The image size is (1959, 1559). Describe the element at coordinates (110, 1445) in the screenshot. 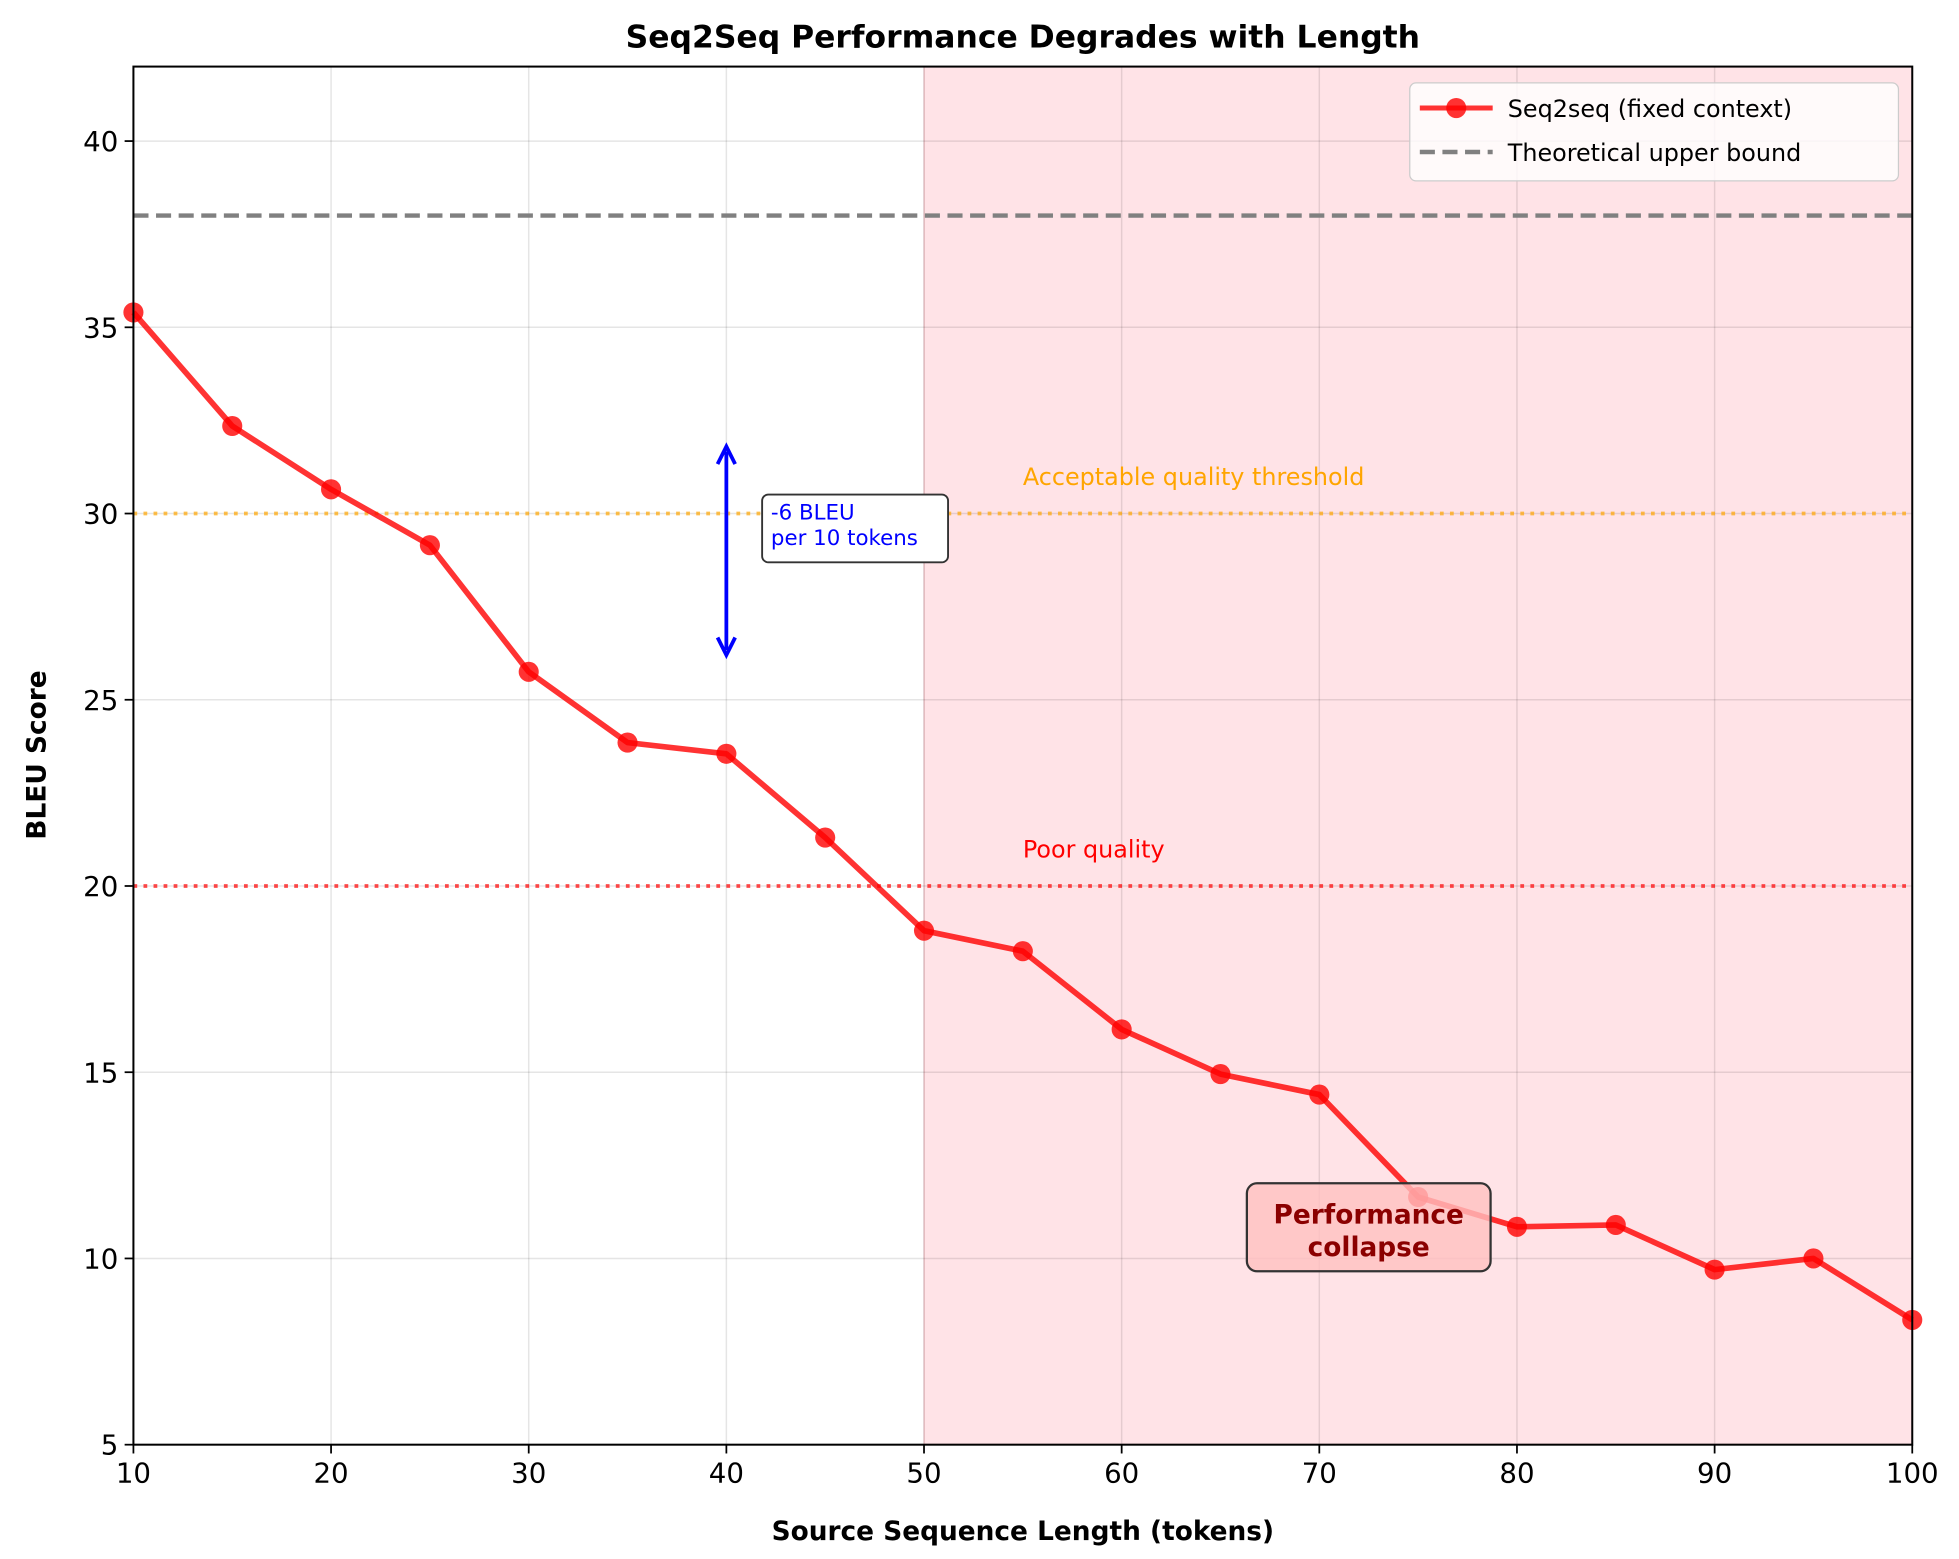

I see `y-tick-label: 5` at that location.